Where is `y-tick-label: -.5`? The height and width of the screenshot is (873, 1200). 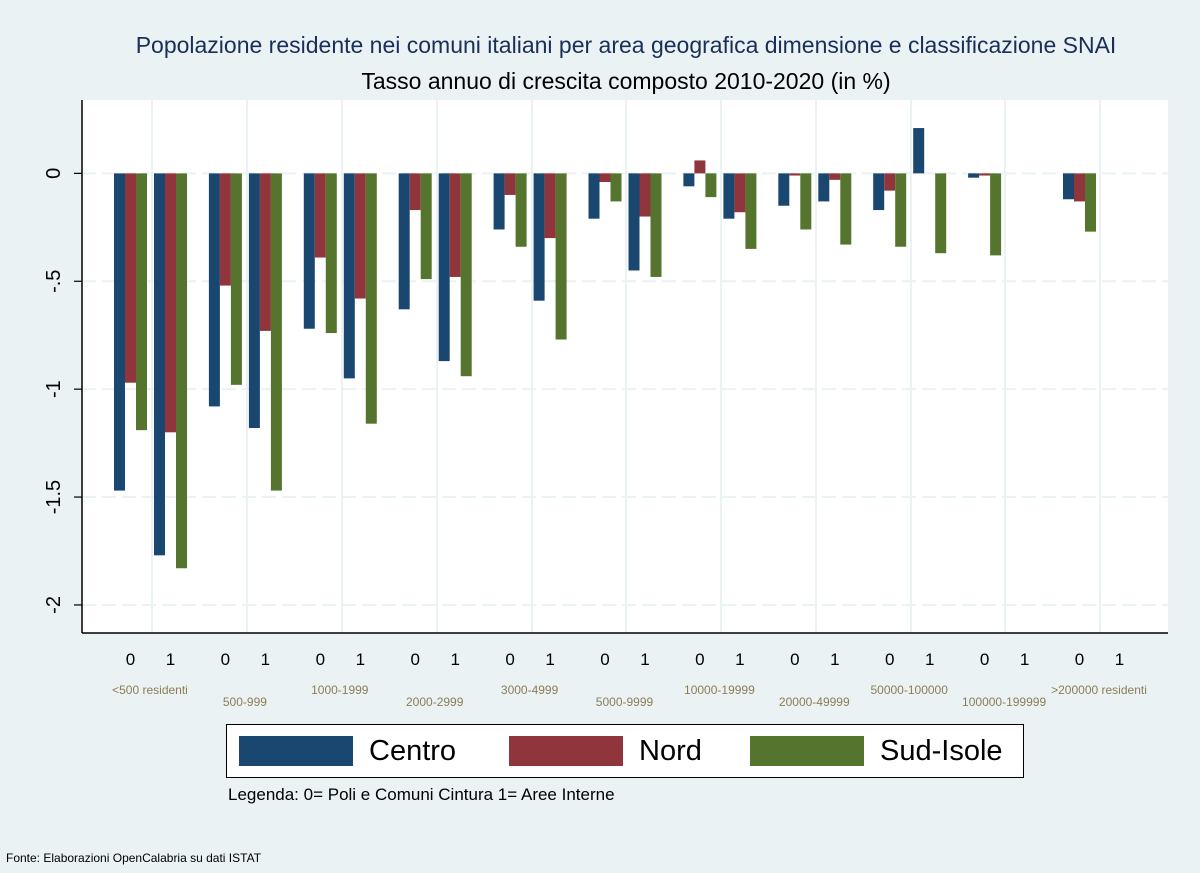 y-tick-label: -.5 is located at coordinates (54, 281).